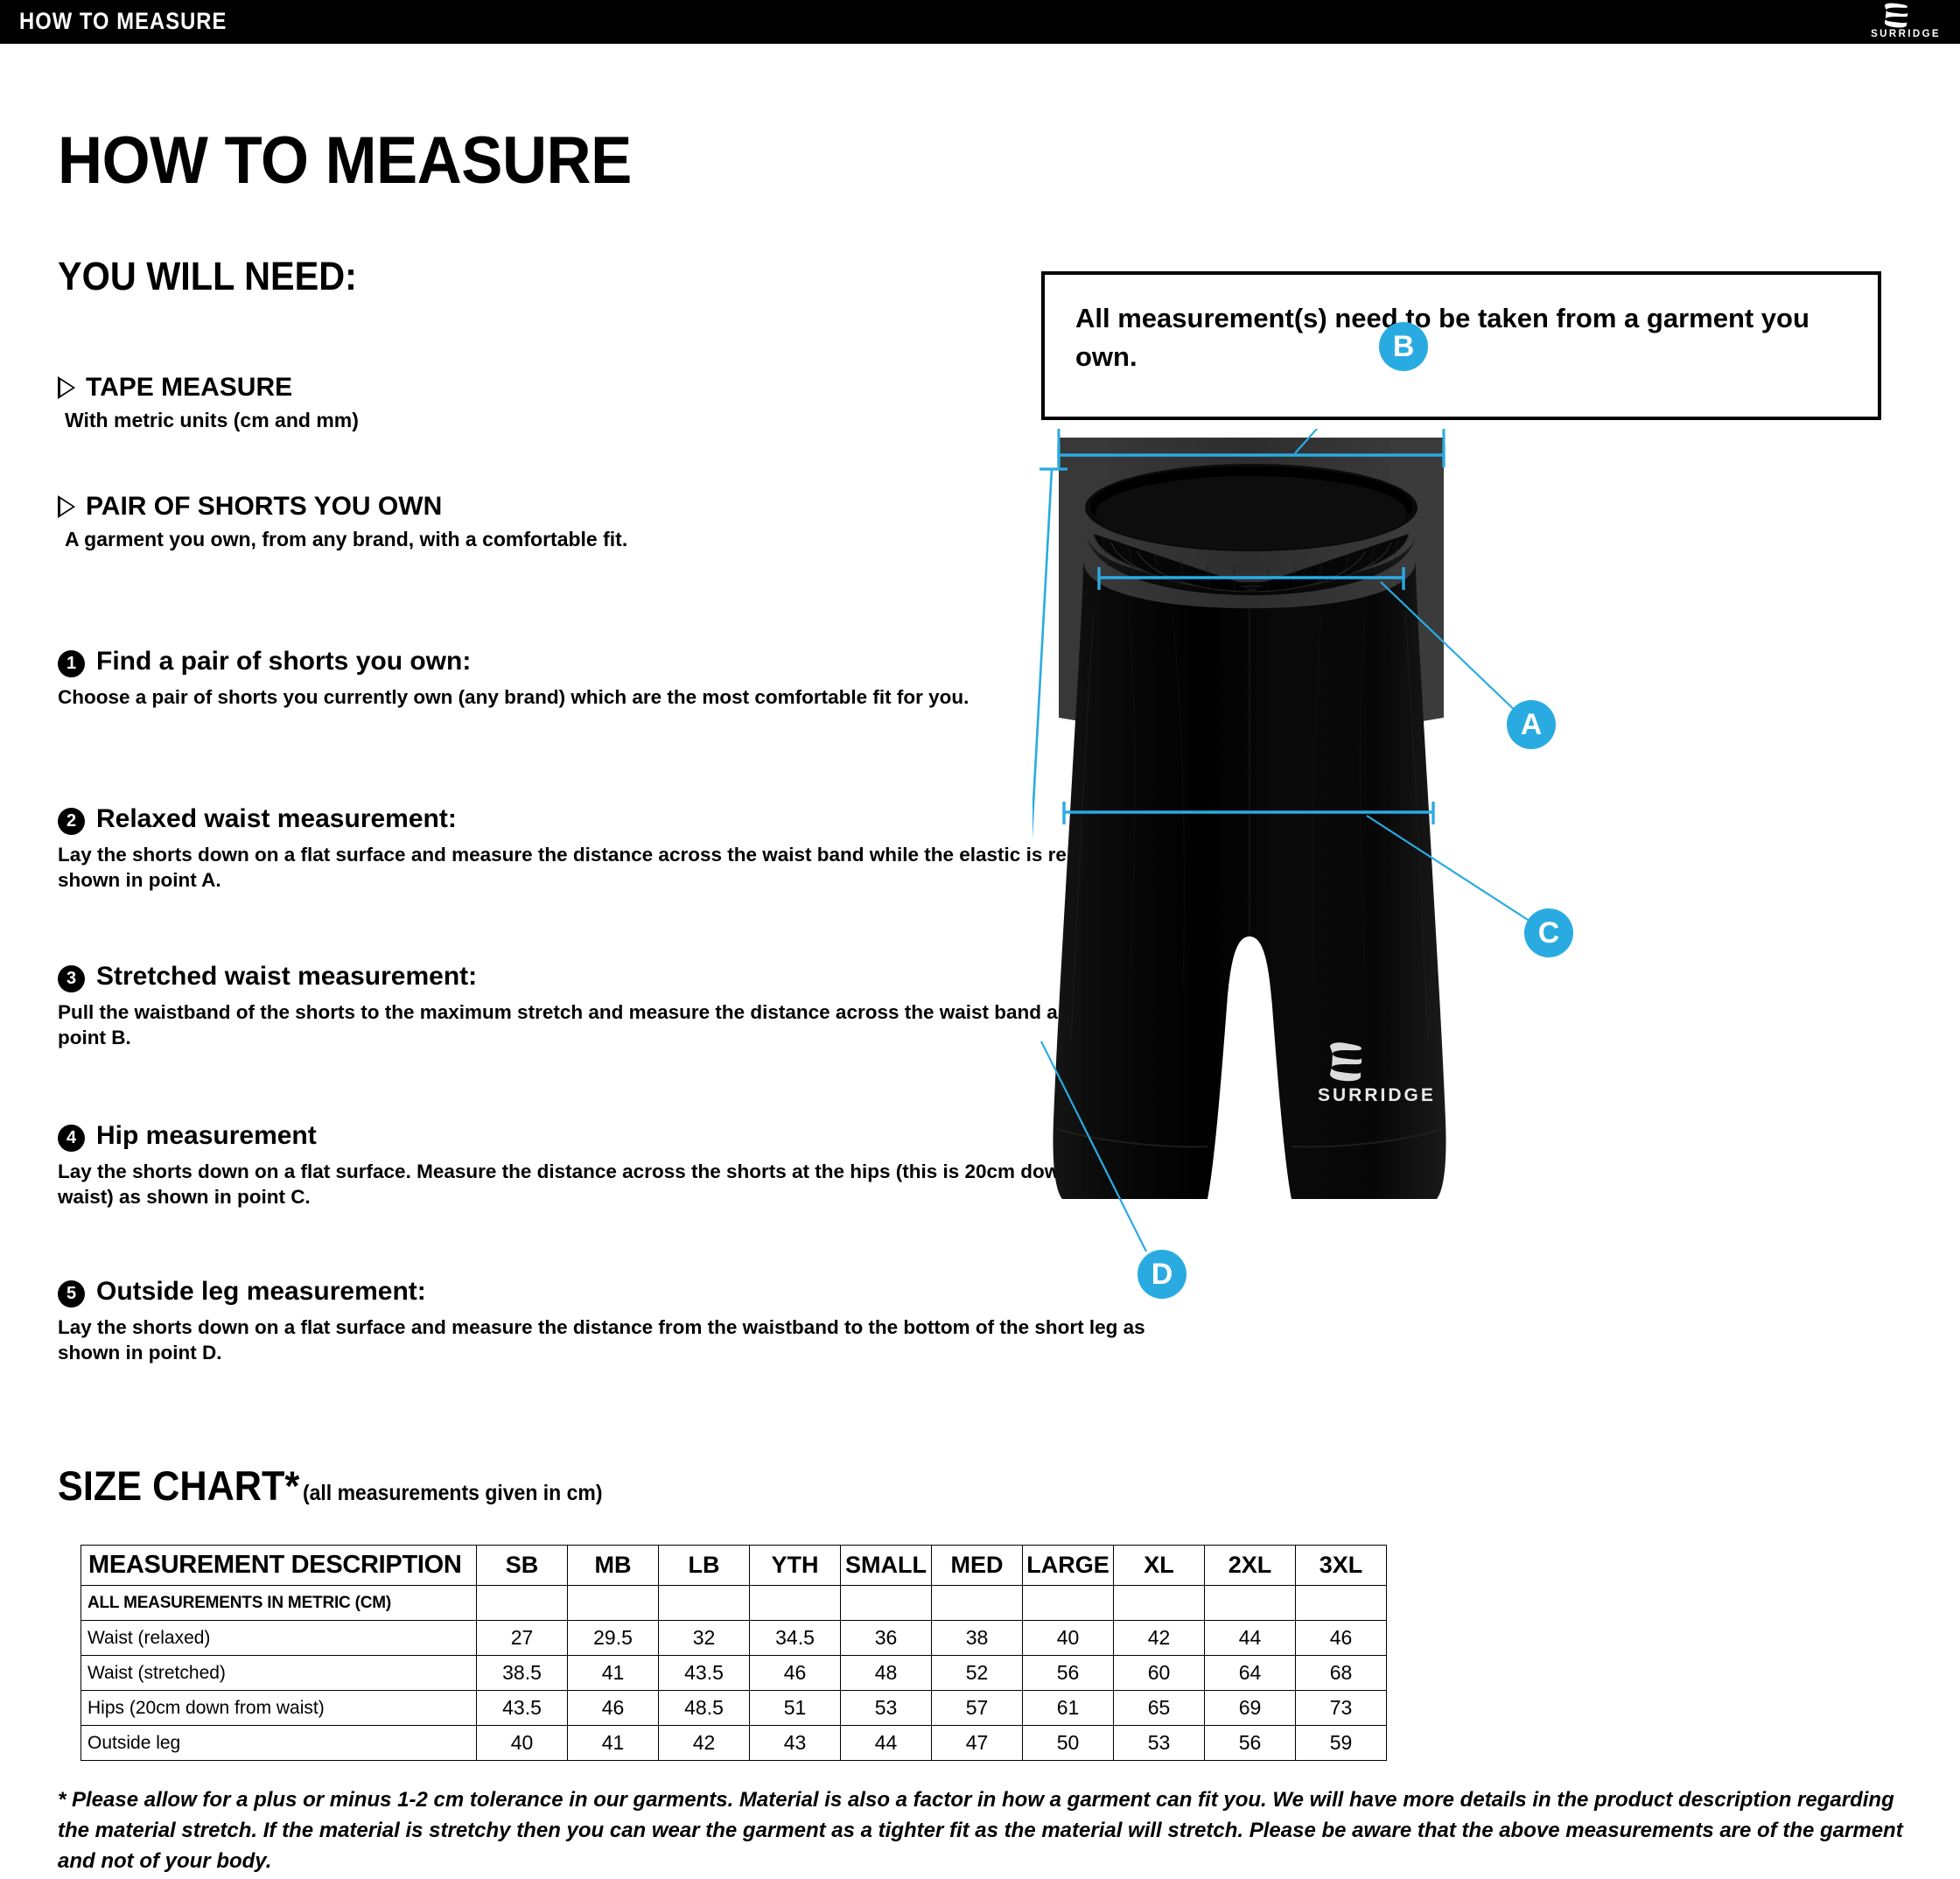  I want to click on cell-value: 41, so click(613, 1673).